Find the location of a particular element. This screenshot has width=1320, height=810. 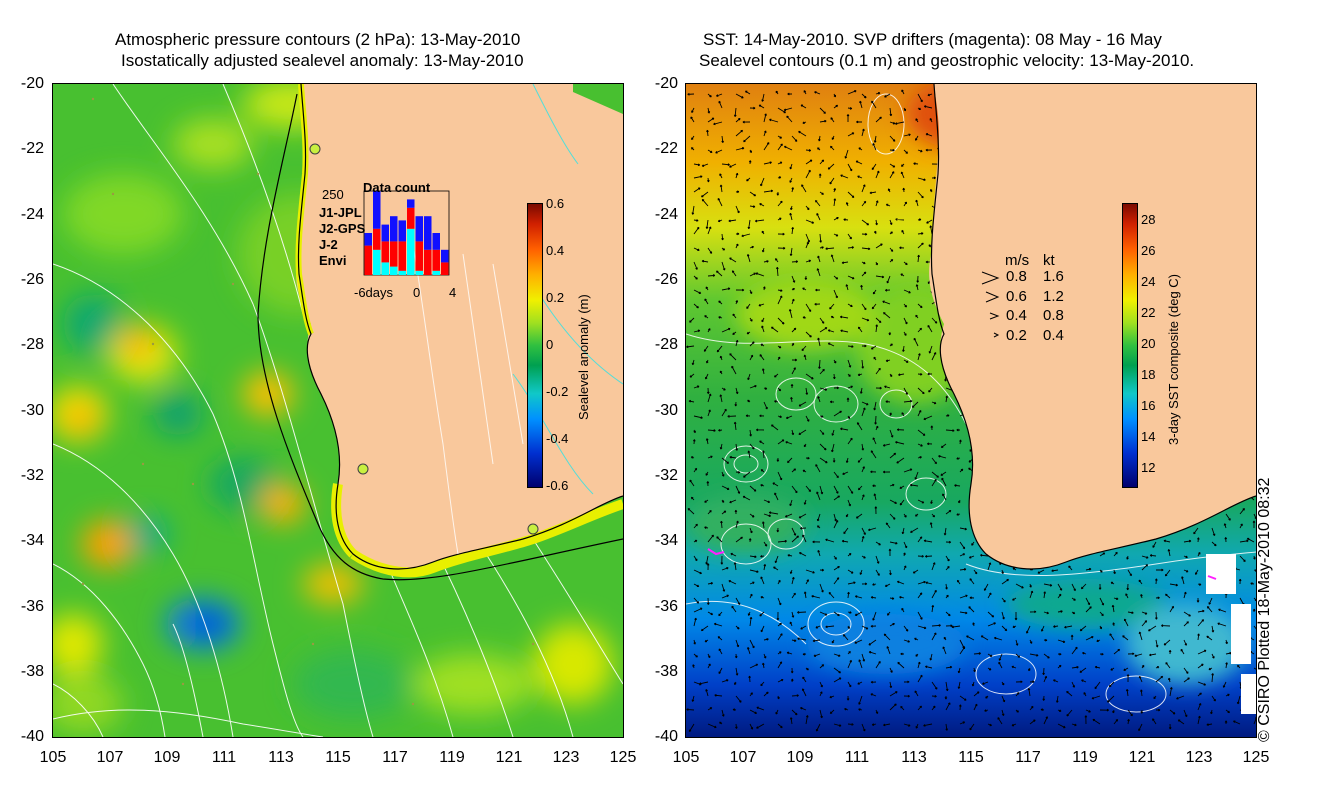

right-lat-label: -28 is located at coordinates (666, 344).